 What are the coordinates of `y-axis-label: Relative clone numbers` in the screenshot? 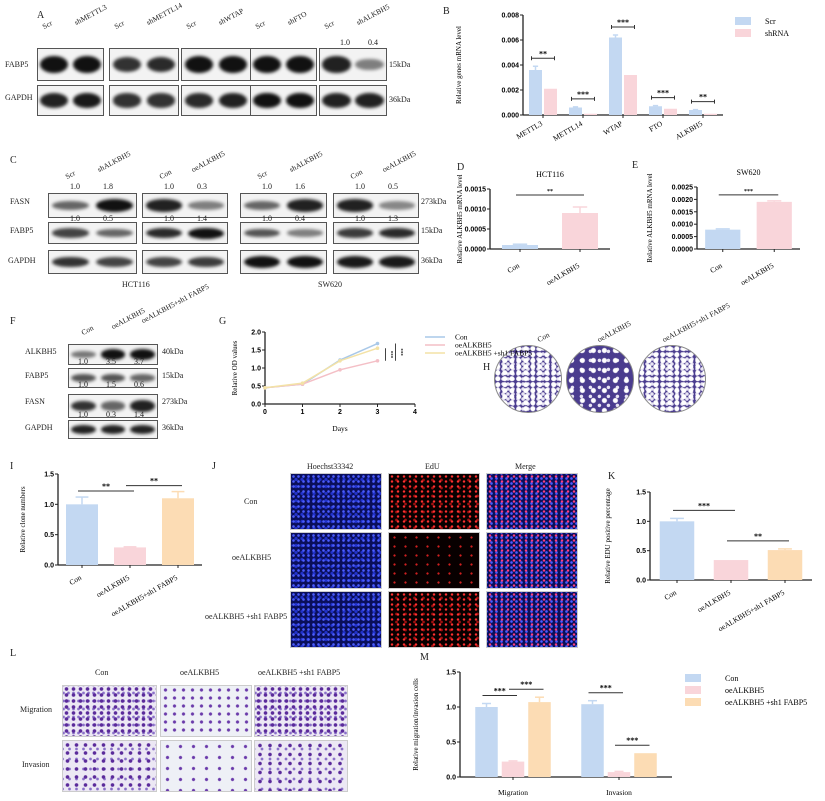 It's located at (23, 519).